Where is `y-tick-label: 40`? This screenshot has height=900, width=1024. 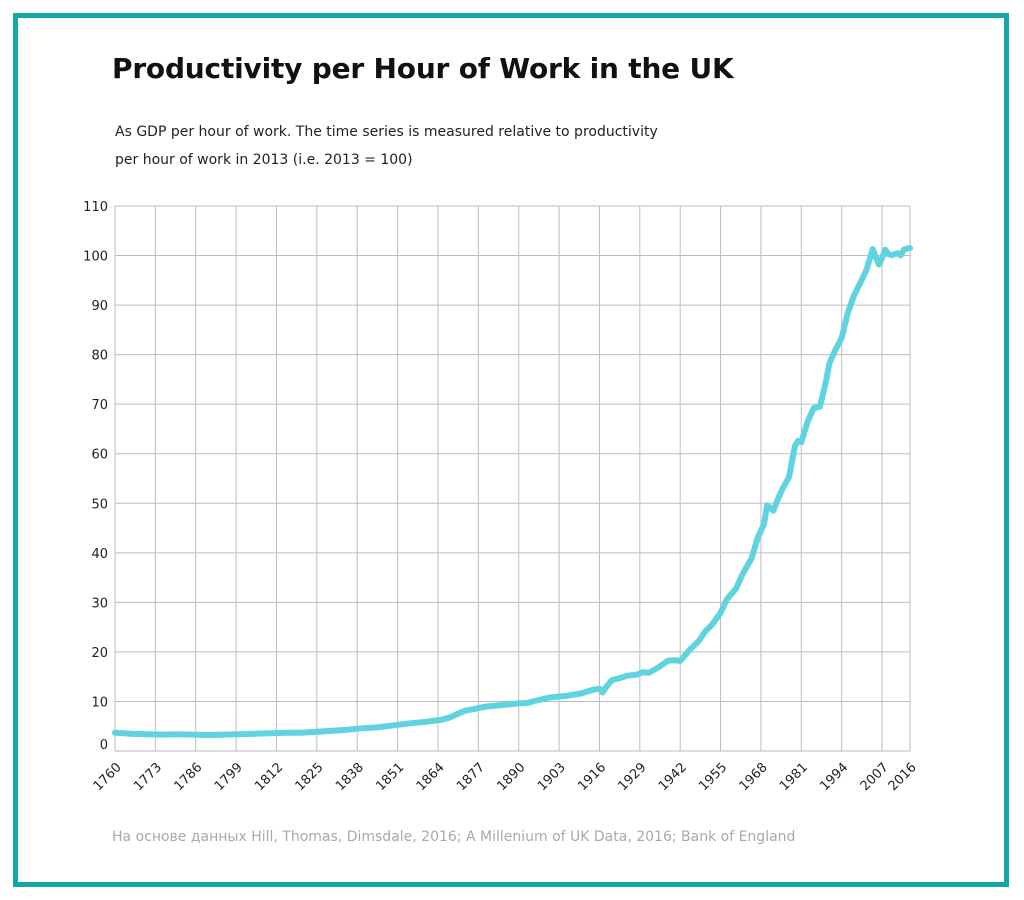 y-tick-label: 40 is located at coordinates (99, 554).